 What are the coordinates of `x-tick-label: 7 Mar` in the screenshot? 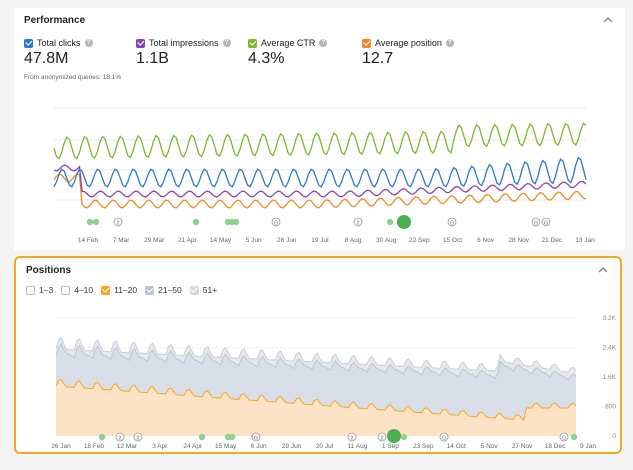 It's located at (121, 240).